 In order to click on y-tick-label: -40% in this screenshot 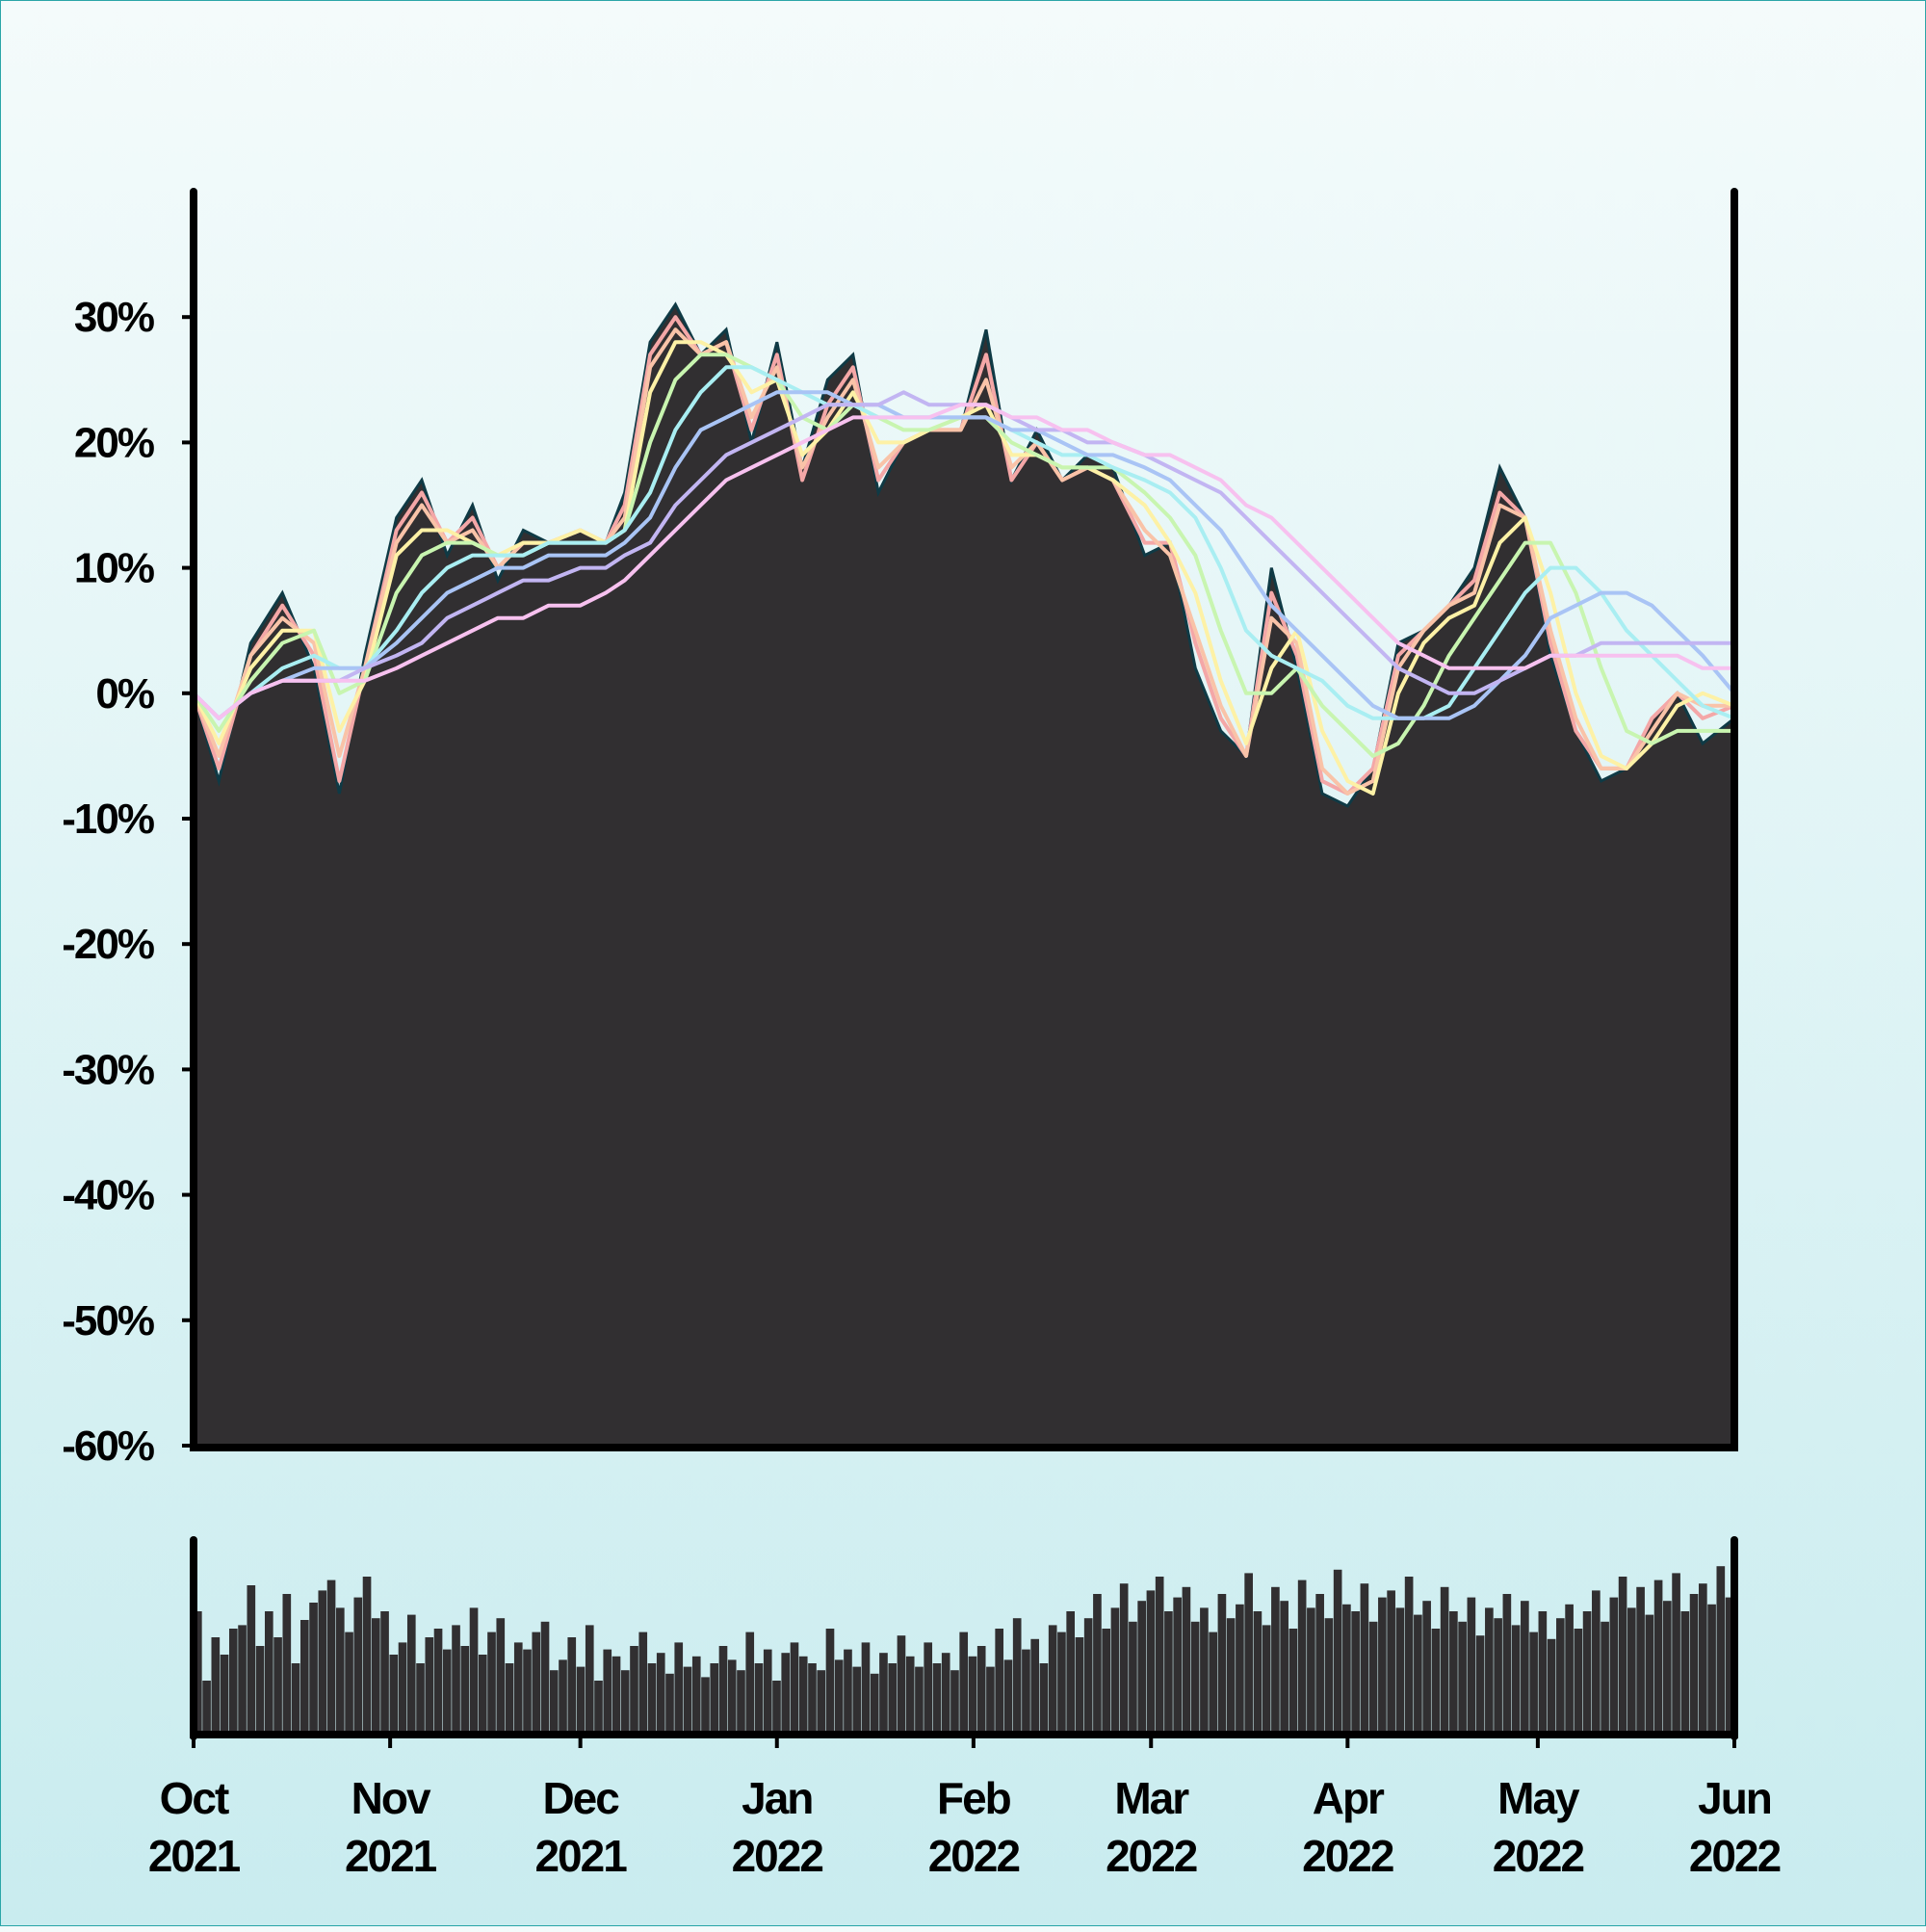, I will do `click(108, 1195)`.